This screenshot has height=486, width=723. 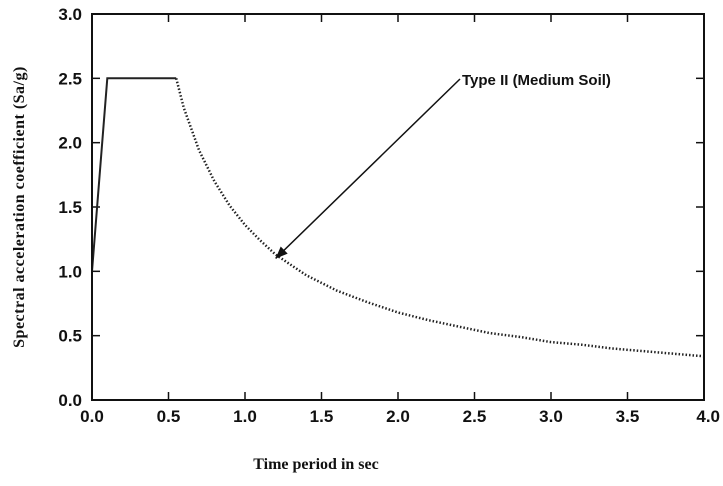 I want to click on x-tick-label: 0.0, so click(x=92, y=416).